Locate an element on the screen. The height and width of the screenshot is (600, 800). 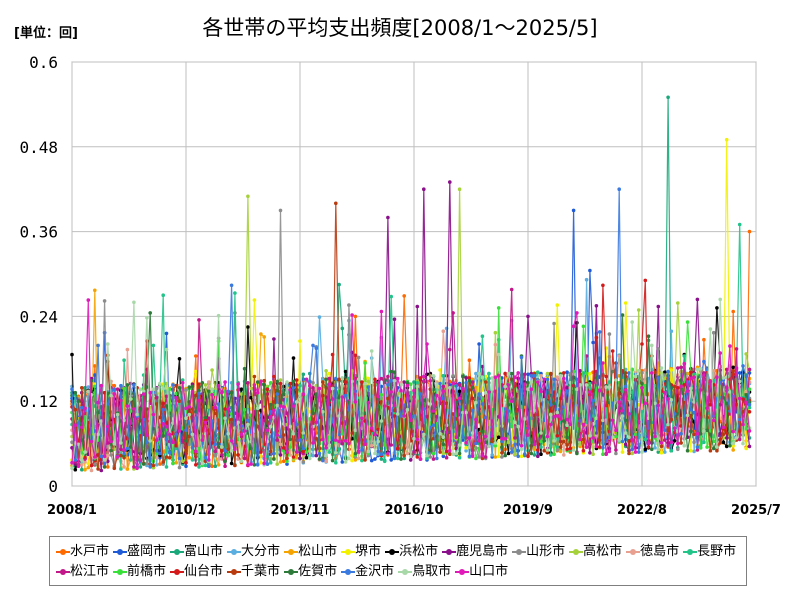
y-tick-label: 0.48 is located at coordinates (38, 147).